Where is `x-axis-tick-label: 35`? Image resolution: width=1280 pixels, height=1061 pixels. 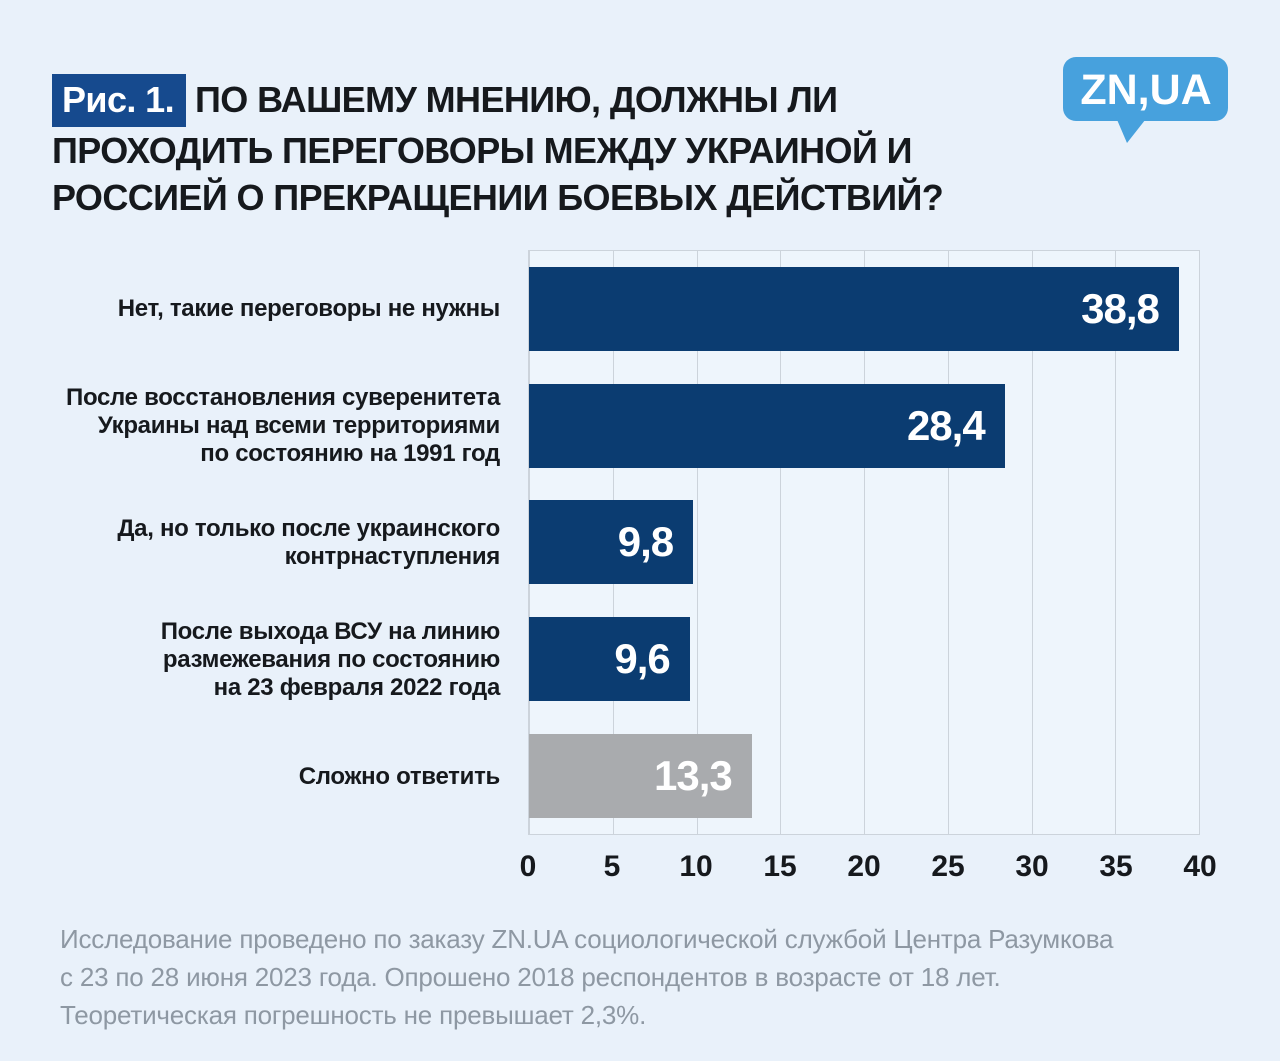
x-axis-tick-label: 35 is located at coordinates (1116, 866).